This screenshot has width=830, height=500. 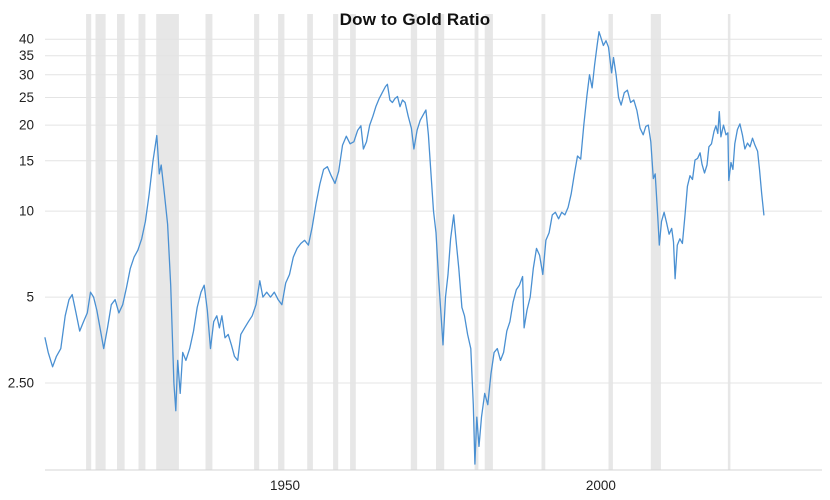 What do you see at coordinates (26, 97) in the screenshot?
I see `y-tick-label: 25` at bounding box center [26, 97].